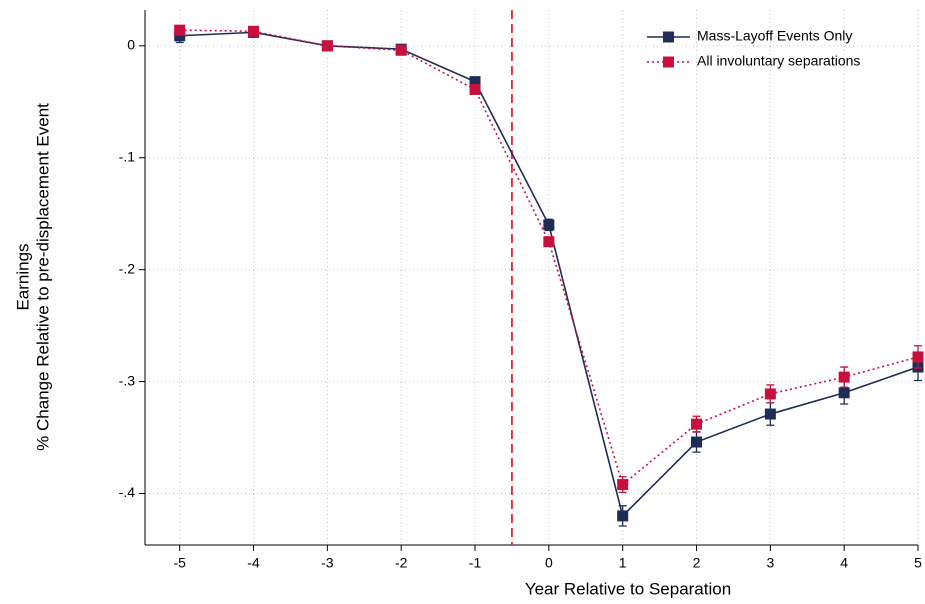 This screenshot has width=925, height=604. Describe the element at coordinates (127, 380) in the screenshot. I see `y-tick-label: -.3` at that location.